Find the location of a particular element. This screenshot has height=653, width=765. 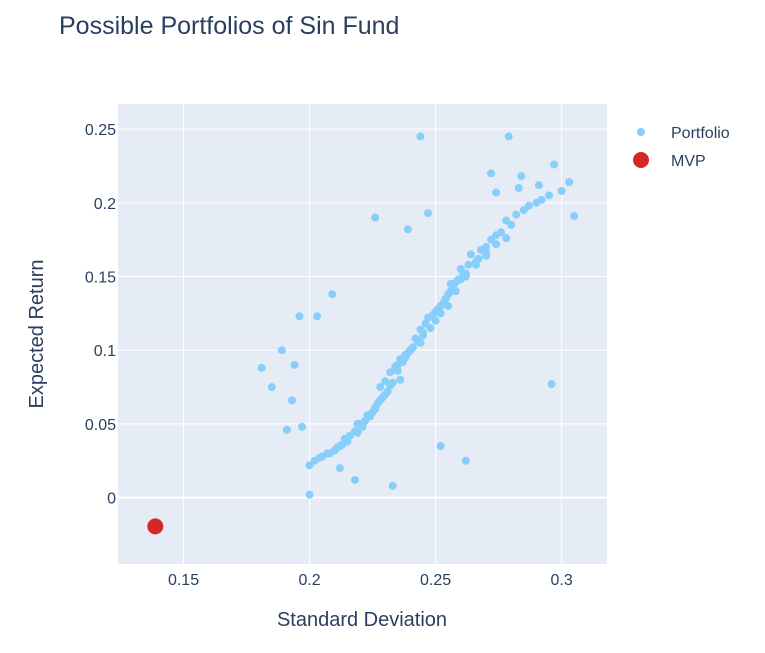

x-tick-label: 0.2 is located at coordinates (309, 580).